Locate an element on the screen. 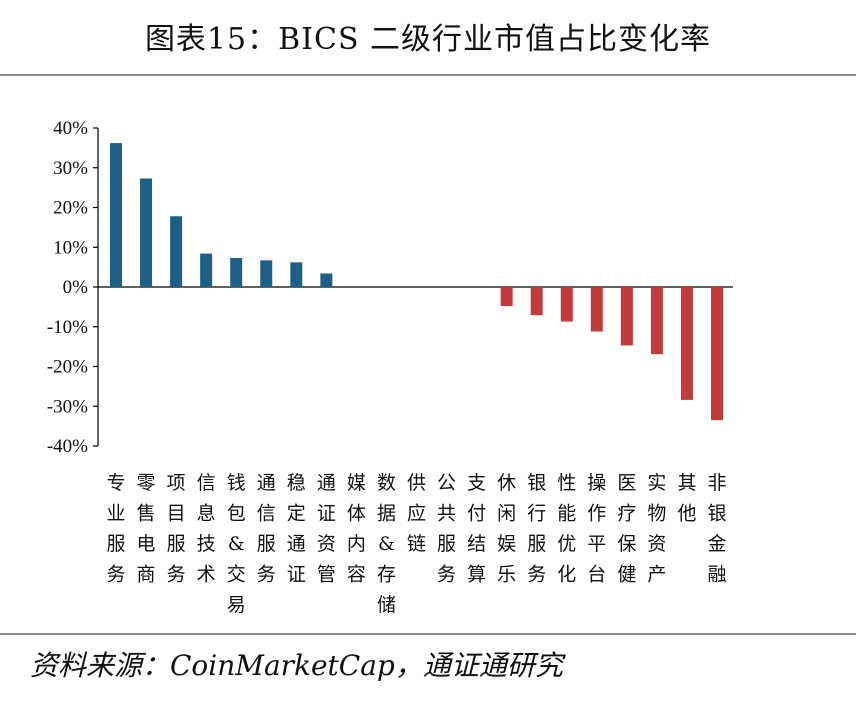 The height and width of the screenshot is (708, 856). chart-title: 图表15：BICS 二级行业市值占比变化率 is located at coordinates (428, 39).